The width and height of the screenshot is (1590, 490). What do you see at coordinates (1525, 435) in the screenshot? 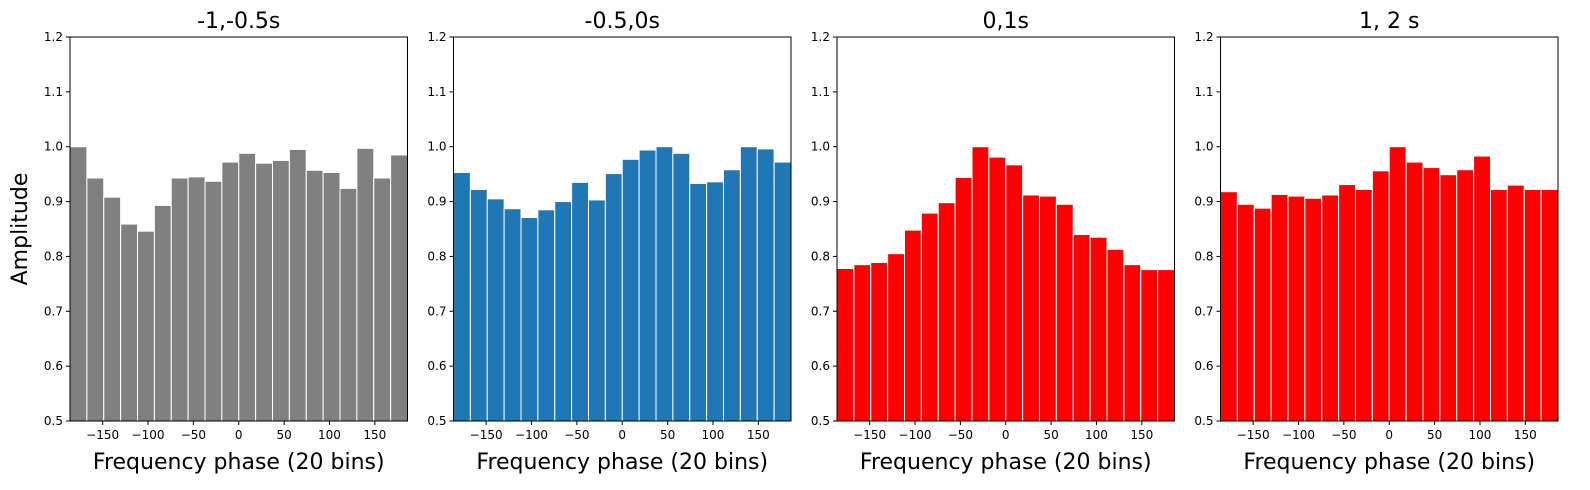
I see `x-tick-label: 150` at bounding box center [1525, 435].